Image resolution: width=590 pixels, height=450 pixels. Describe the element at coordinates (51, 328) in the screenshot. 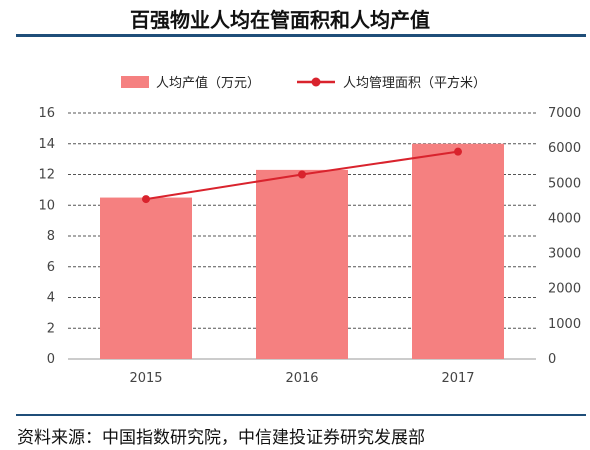

I see `y-left-tick-label: 2` at that location.